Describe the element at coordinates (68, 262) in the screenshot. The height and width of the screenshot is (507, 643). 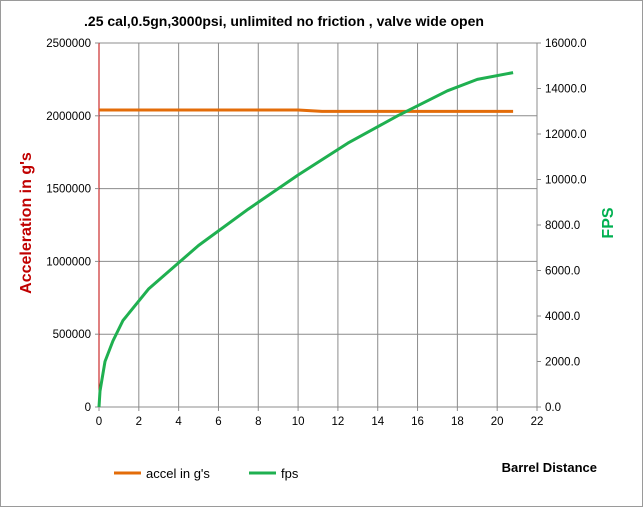
I see `left-tick-label: 1000000` at that location.